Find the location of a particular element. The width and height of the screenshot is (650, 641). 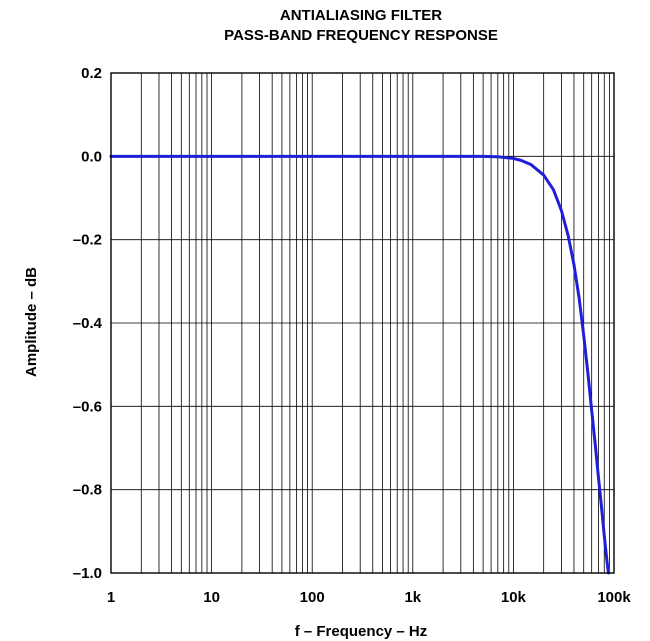

chart-title: ANTIALIASING FILTER is located at coordinates (361, 15).